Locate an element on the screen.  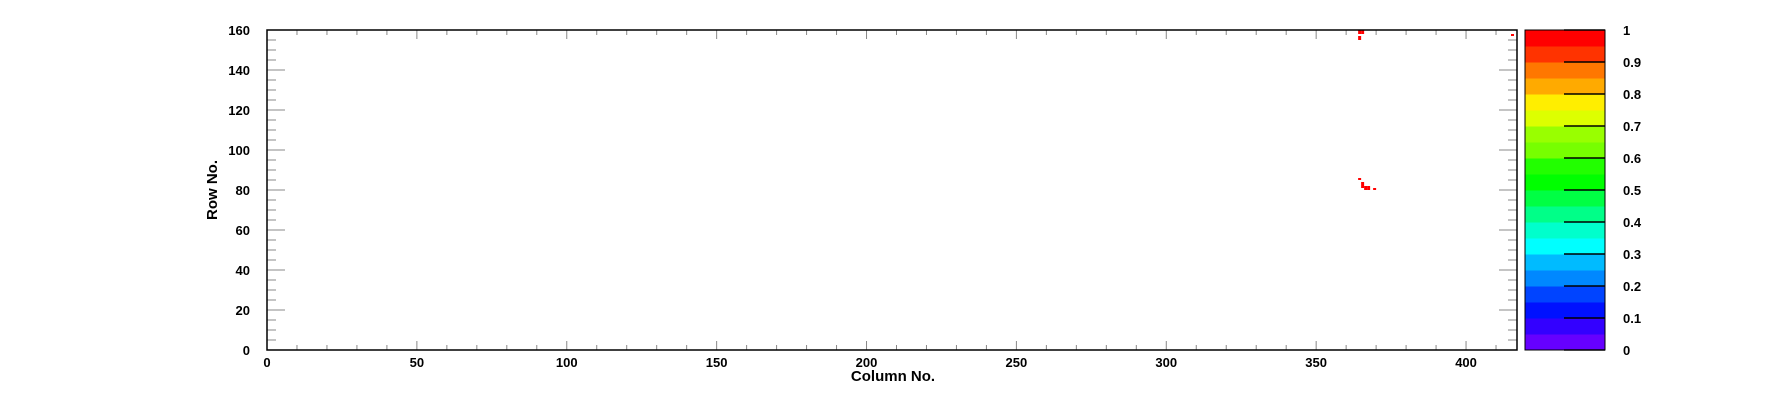
x-axis-title: Column No. is located at coordinates (893, 376).